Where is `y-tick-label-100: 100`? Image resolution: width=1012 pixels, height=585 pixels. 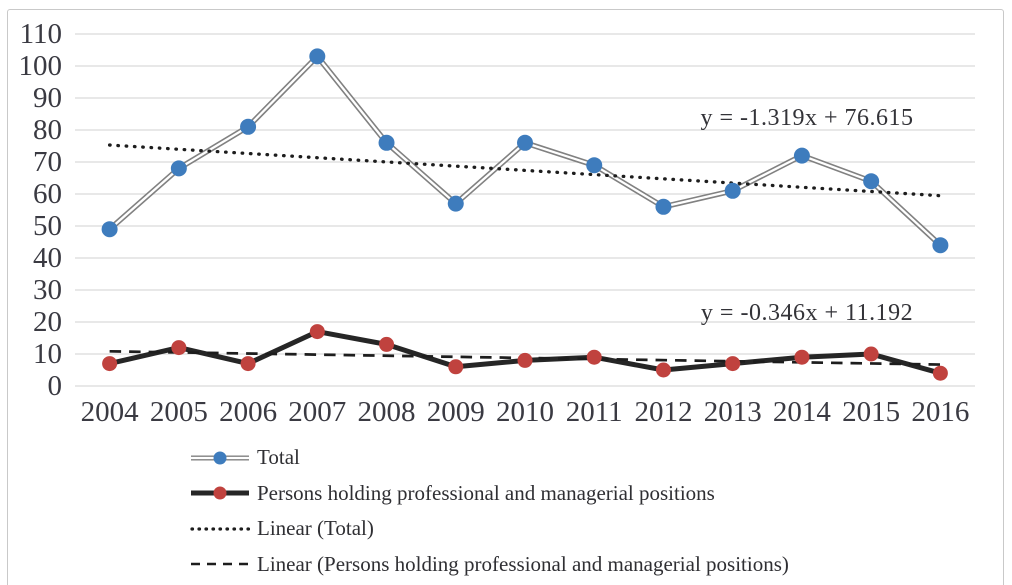 y-tick-label-100: 100 is located at coordinates (41, 66).